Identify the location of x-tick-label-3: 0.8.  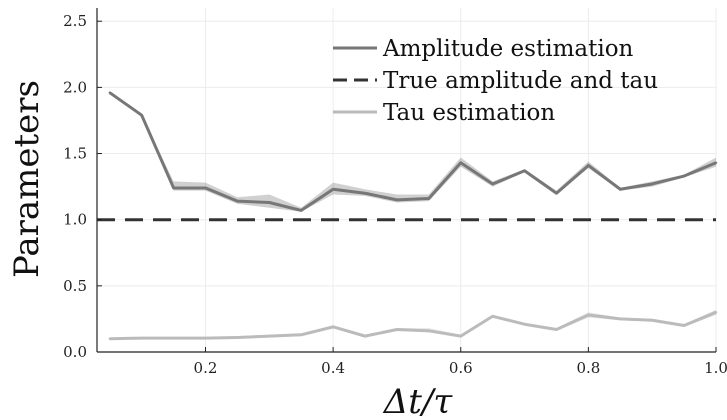
(588, 368).